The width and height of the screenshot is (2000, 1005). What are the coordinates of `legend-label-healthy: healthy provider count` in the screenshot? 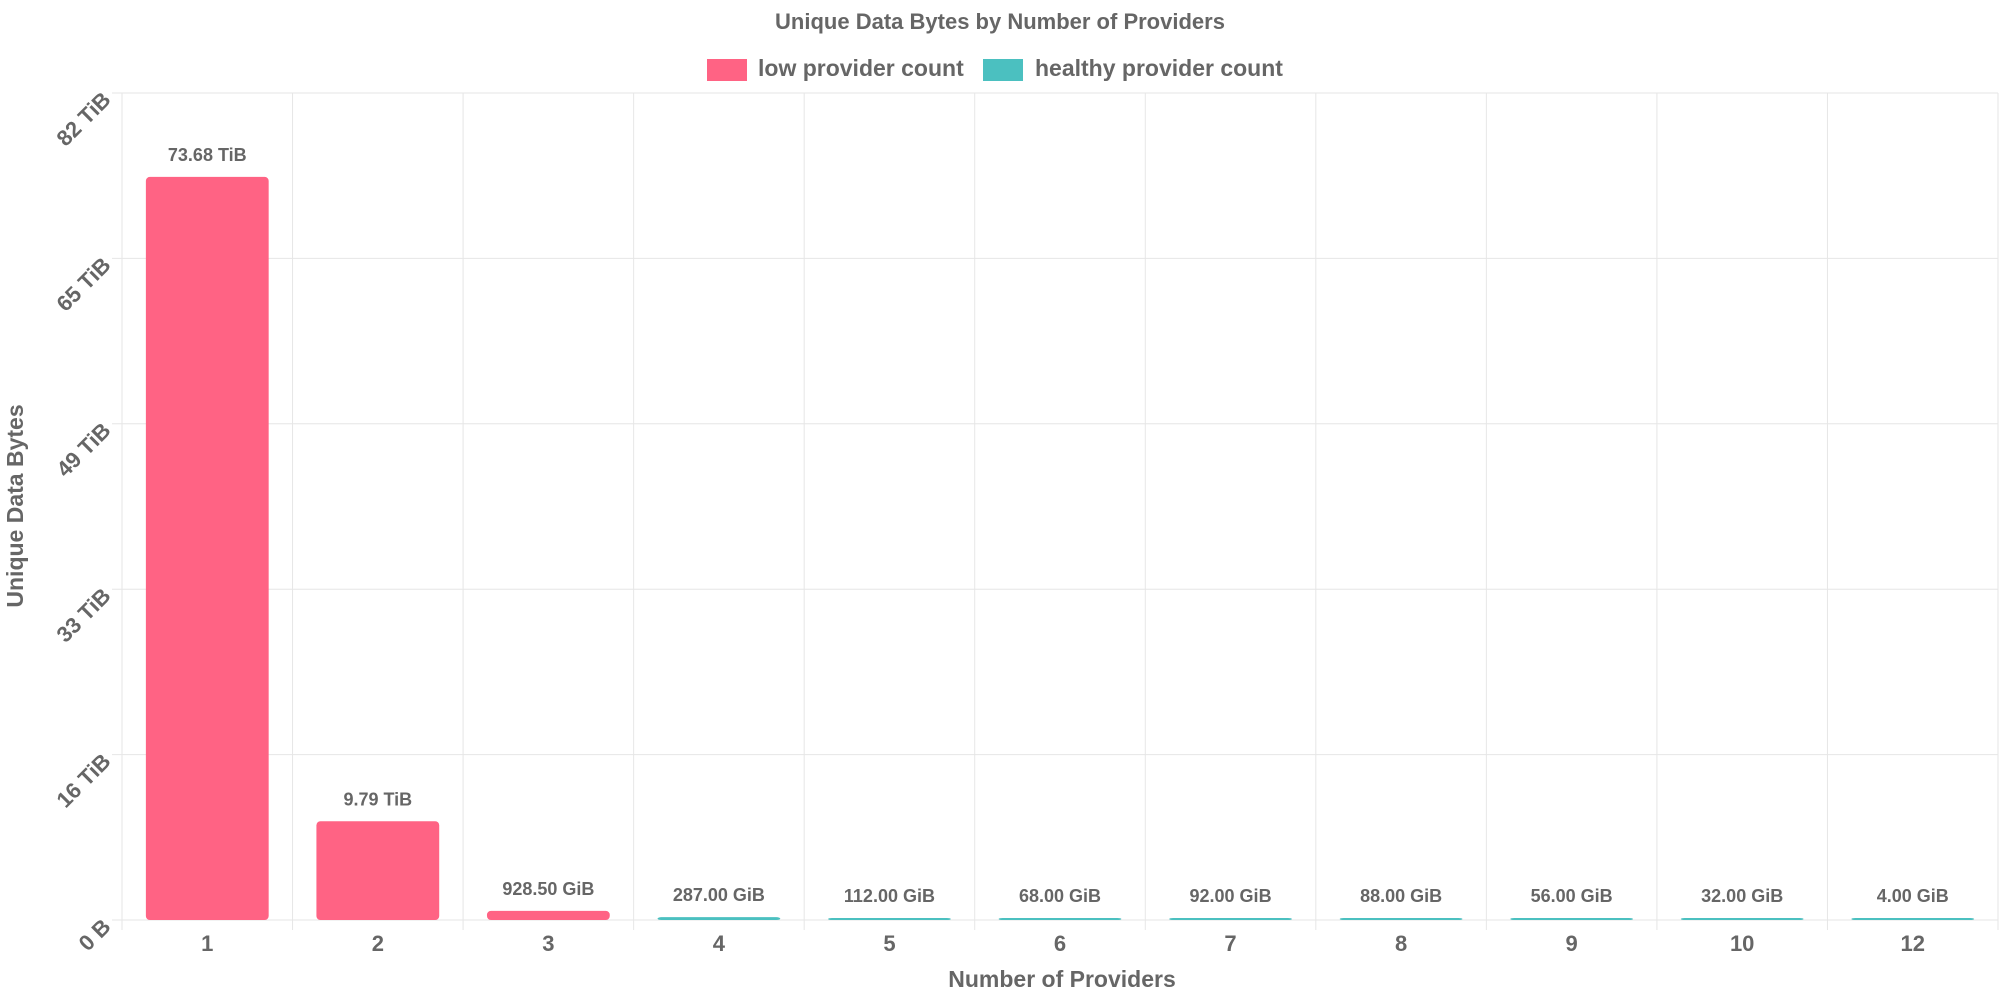 It's located at (1159, 68).